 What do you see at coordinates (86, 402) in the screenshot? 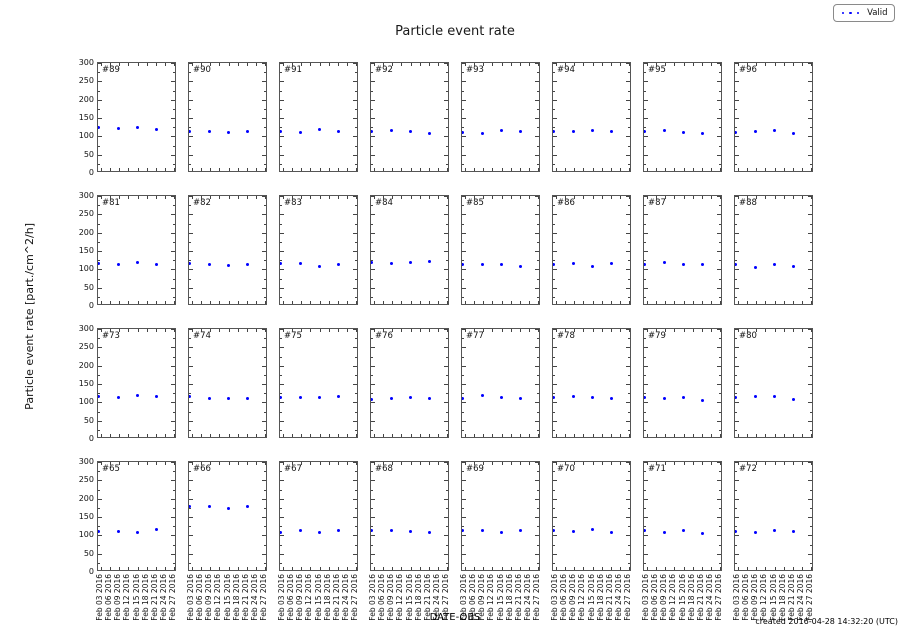
I see `y-tick-label: 100` at bounding box center [86, 402].